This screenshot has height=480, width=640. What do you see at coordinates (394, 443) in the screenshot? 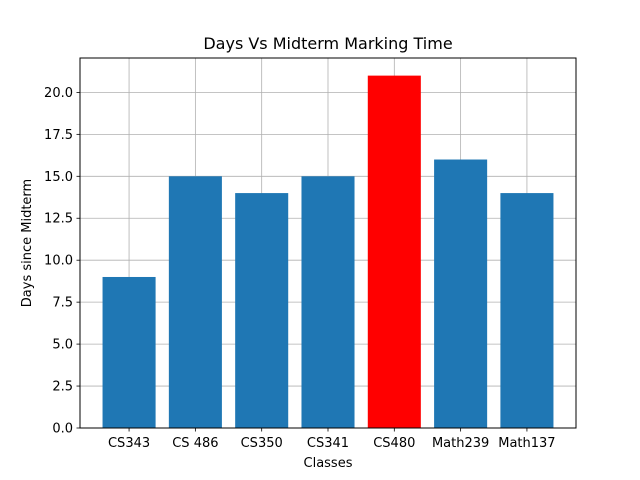
I see `x-tick-label: CS480` at bounding box center [394, 443].